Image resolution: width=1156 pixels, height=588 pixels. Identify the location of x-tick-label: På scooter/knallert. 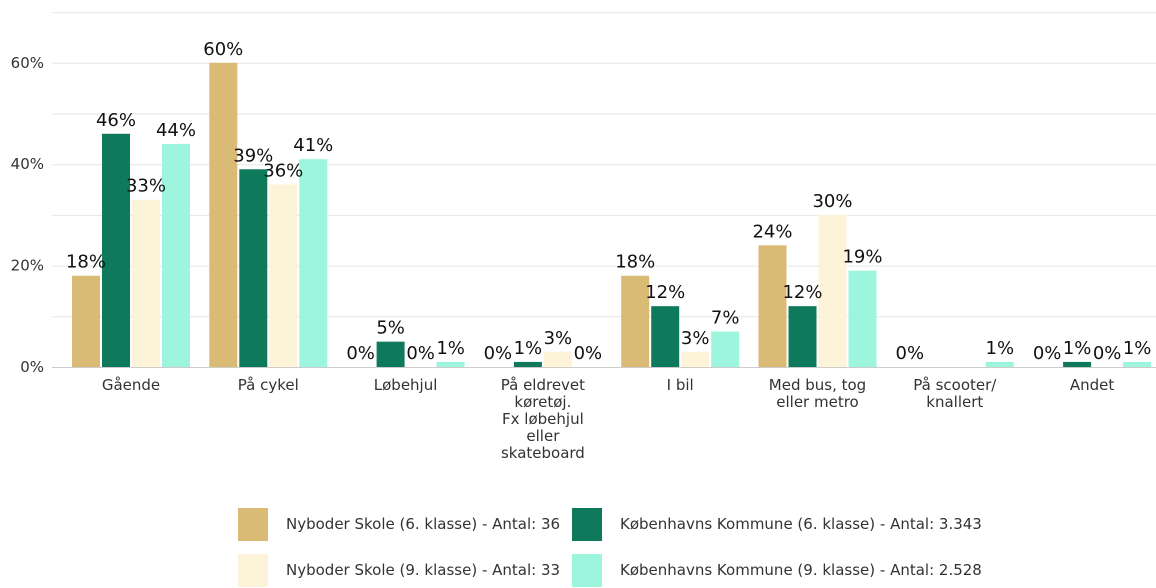
(955, 393).